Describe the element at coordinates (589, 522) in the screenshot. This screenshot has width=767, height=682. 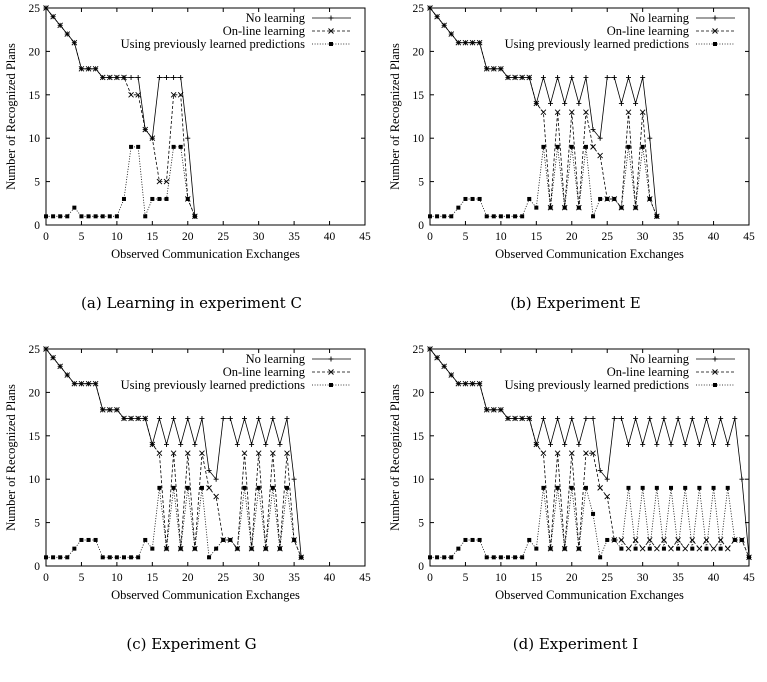
I see `series-using-previously-learned-predictions` at that location.